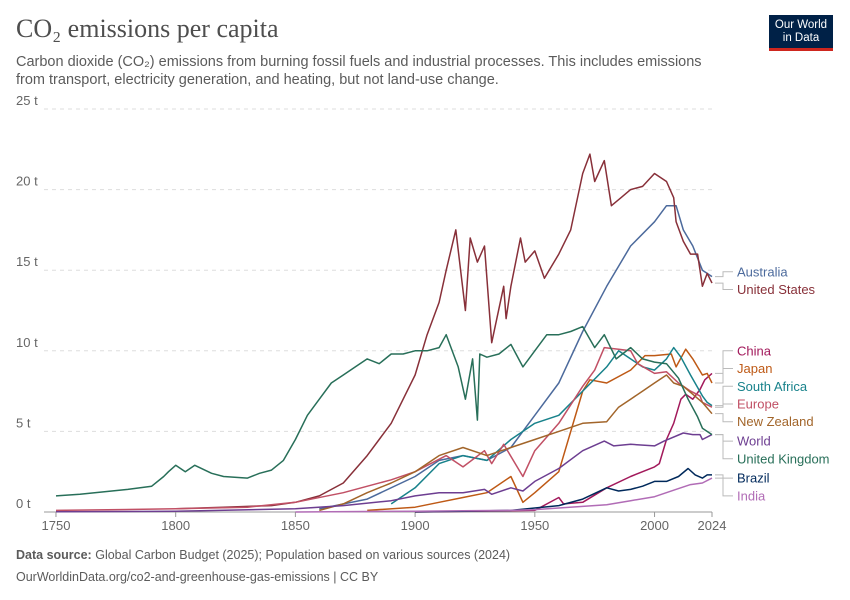 This screenshot has width=850, height=600. I want to click on connector-united-kingdom, so click(724, 447).